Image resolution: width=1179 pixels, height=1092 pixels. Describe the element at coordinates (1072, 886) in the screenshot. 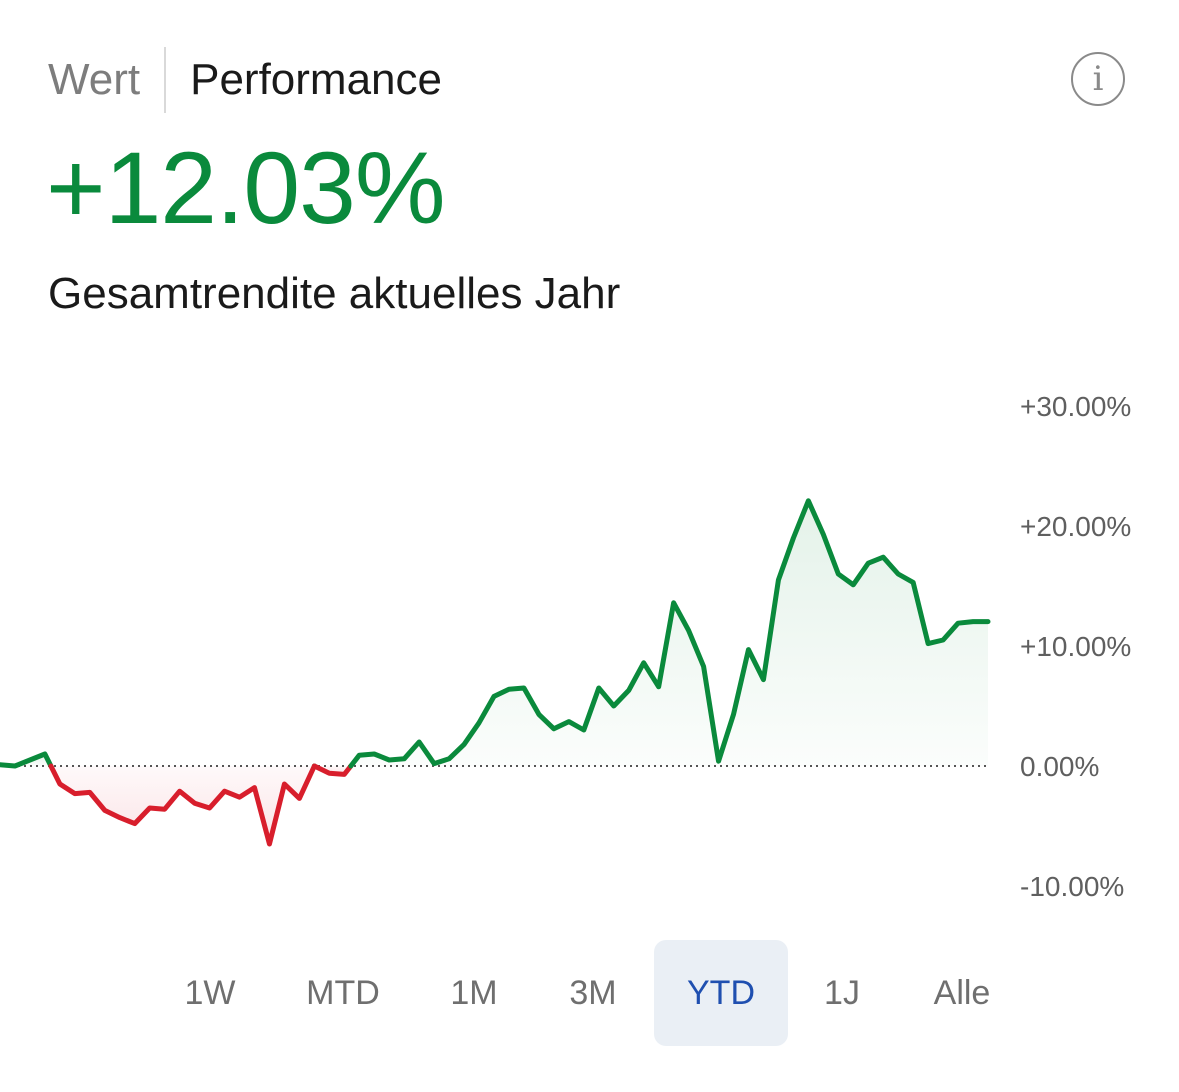

I see `y-tick-label: -10.00%` at that location.